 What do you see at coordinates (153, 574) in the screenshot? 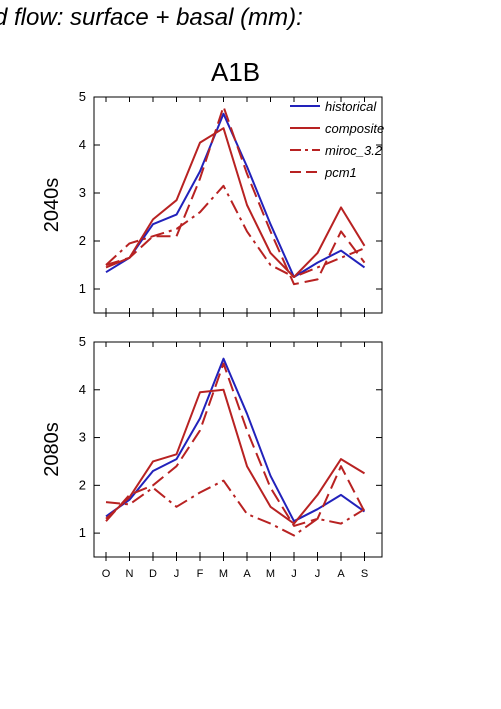
I see `x-tick-label: D` at bounding box center [153, 574].